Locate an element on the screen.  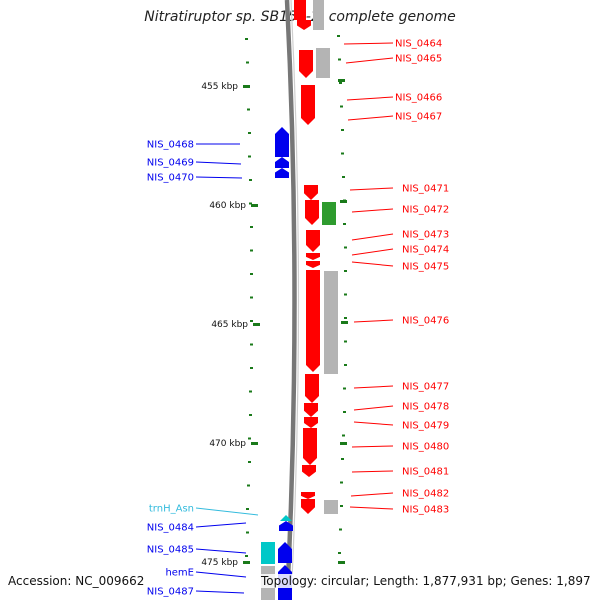
gene-label-left: NIS_0468 is located at coordinates (170, 145).